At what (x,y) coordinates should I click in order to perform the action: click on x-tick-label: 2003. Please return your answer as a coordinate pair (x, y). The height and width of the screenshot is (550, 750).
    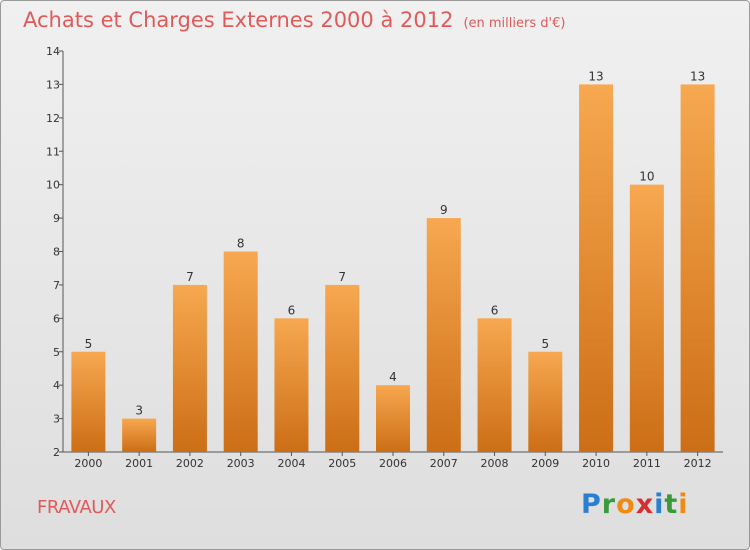
    Looking at the image, I should click on (241, 463).